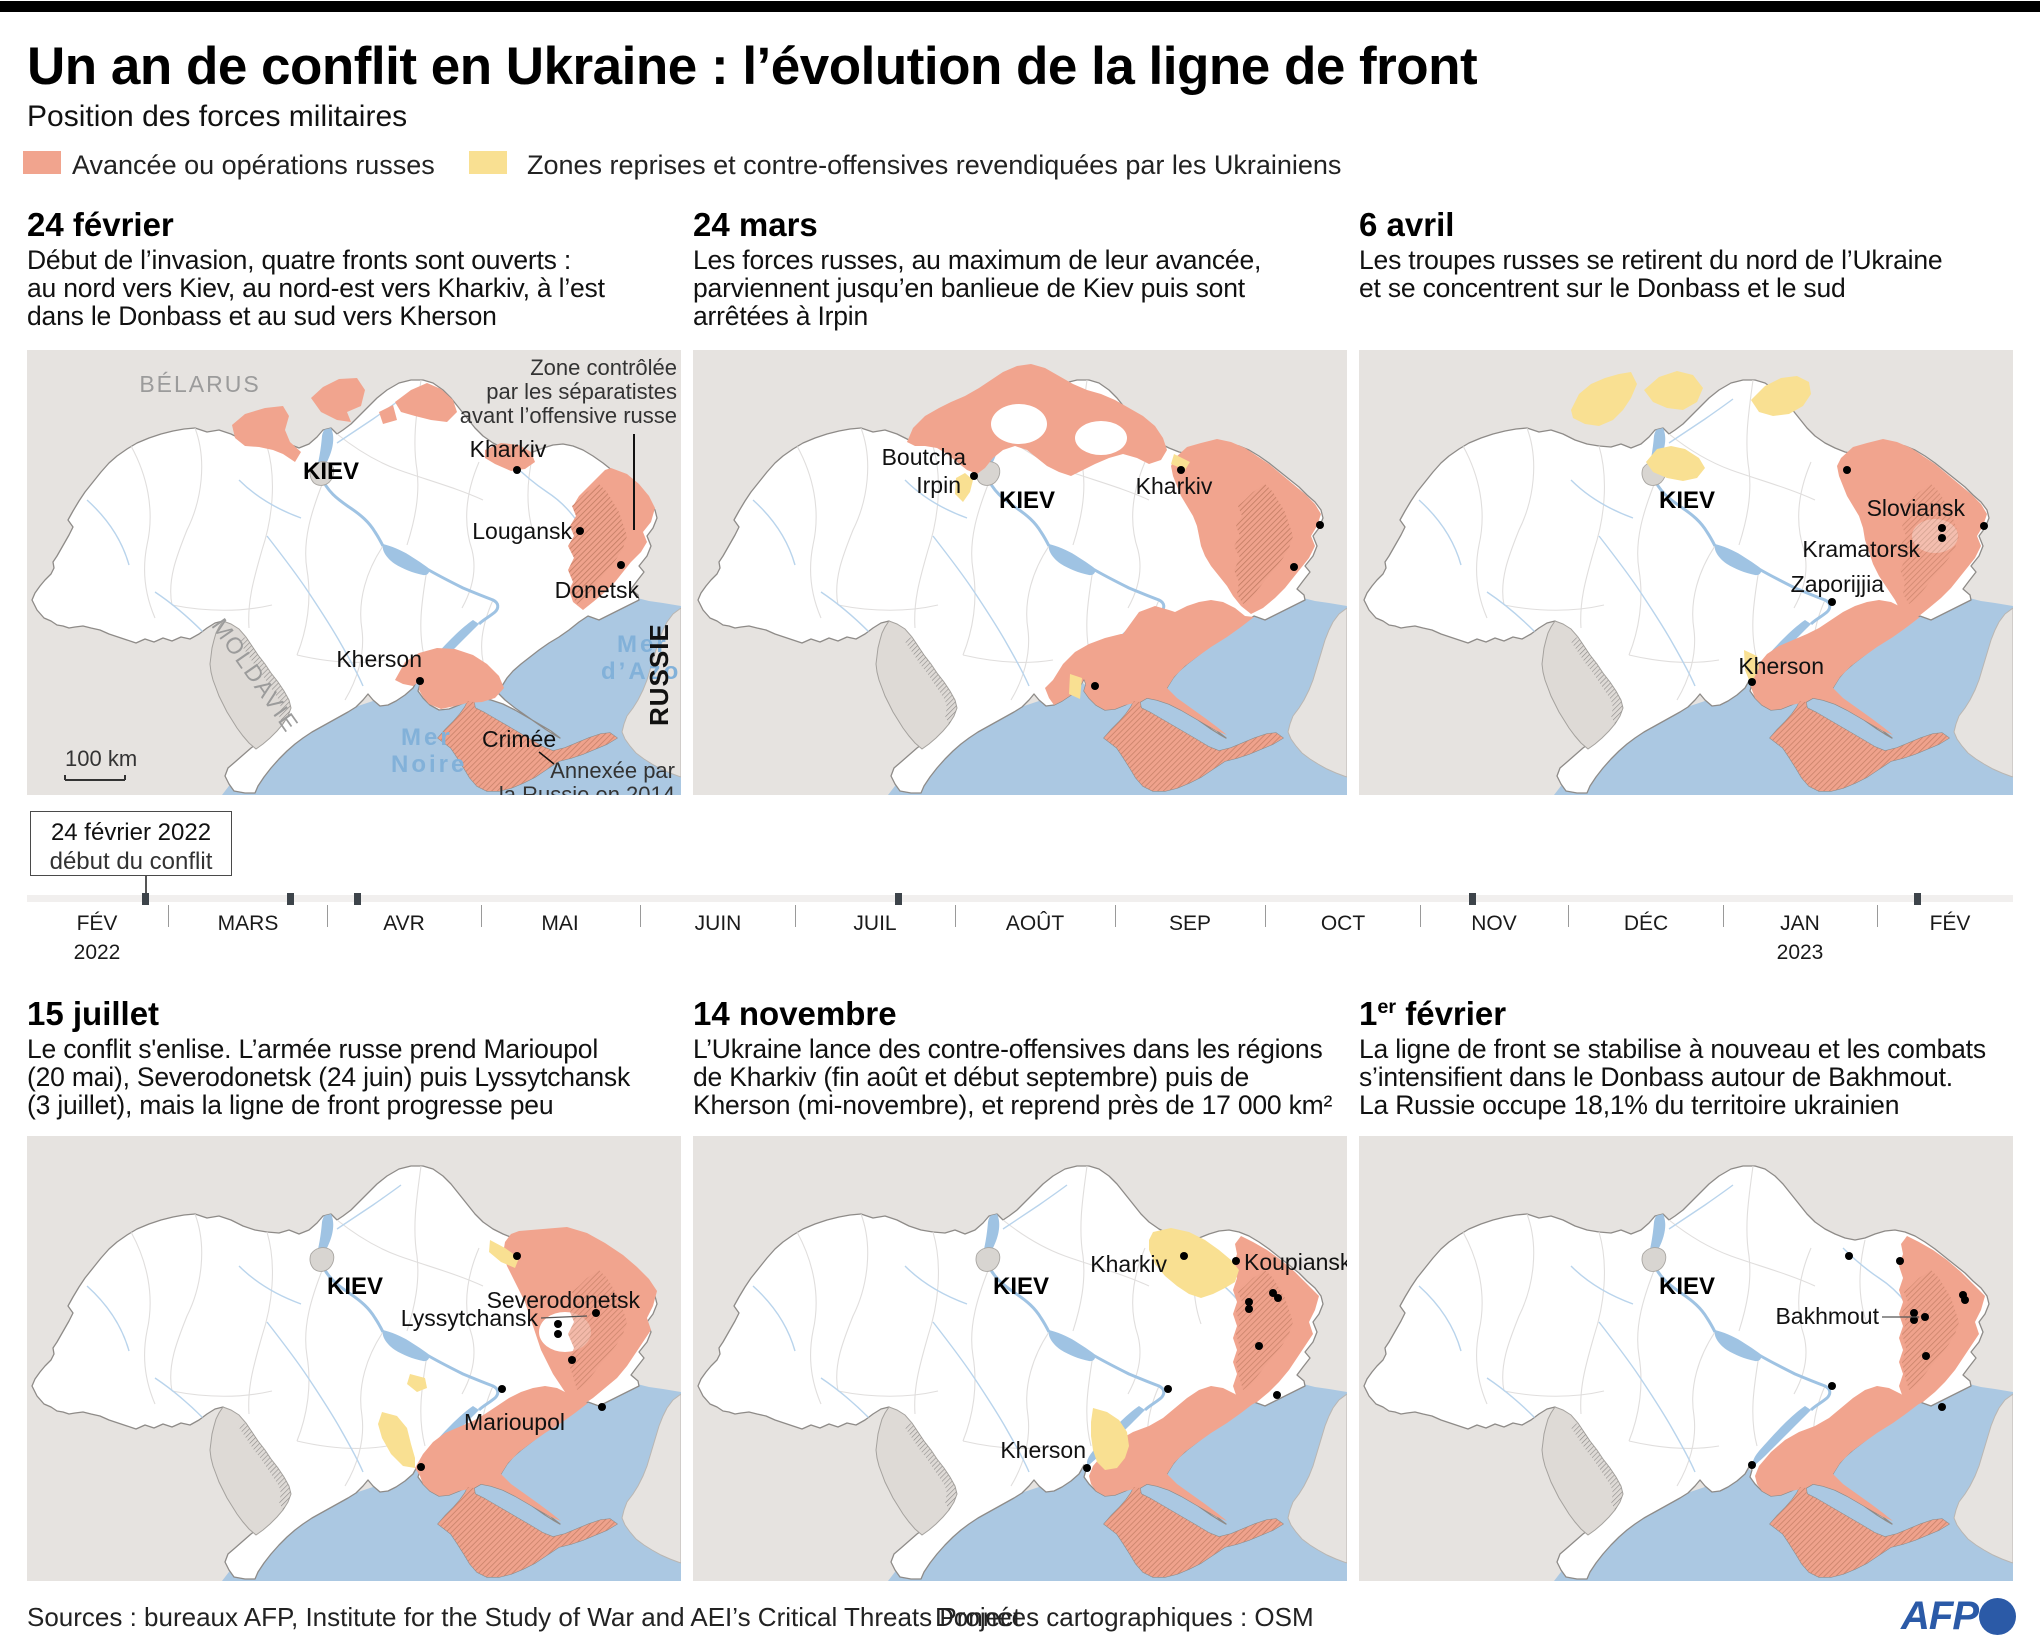  I want to click on svg-text: Noire, so click(429, 764).